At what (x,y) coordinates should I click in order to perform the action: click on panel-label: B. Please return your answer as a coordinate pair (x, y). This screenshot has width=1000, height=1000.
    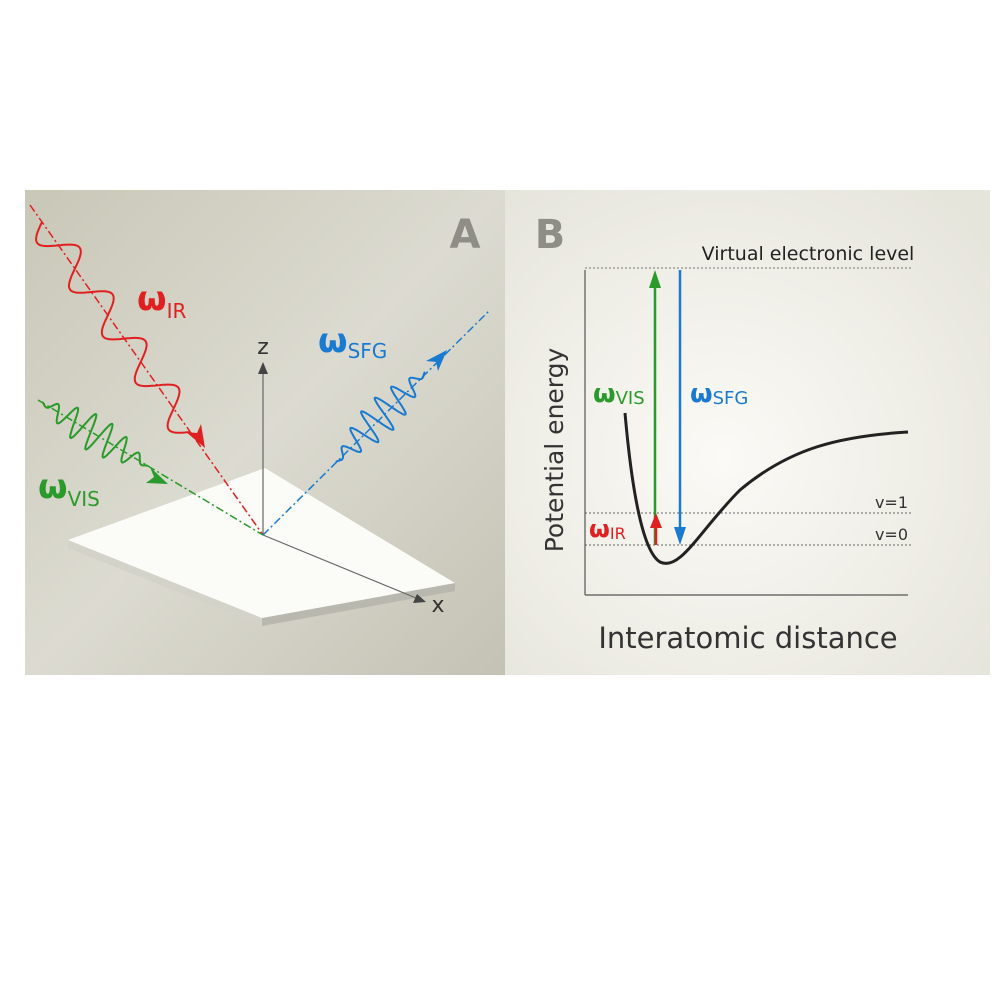
    Looking at the image, I should click on (550, 235).